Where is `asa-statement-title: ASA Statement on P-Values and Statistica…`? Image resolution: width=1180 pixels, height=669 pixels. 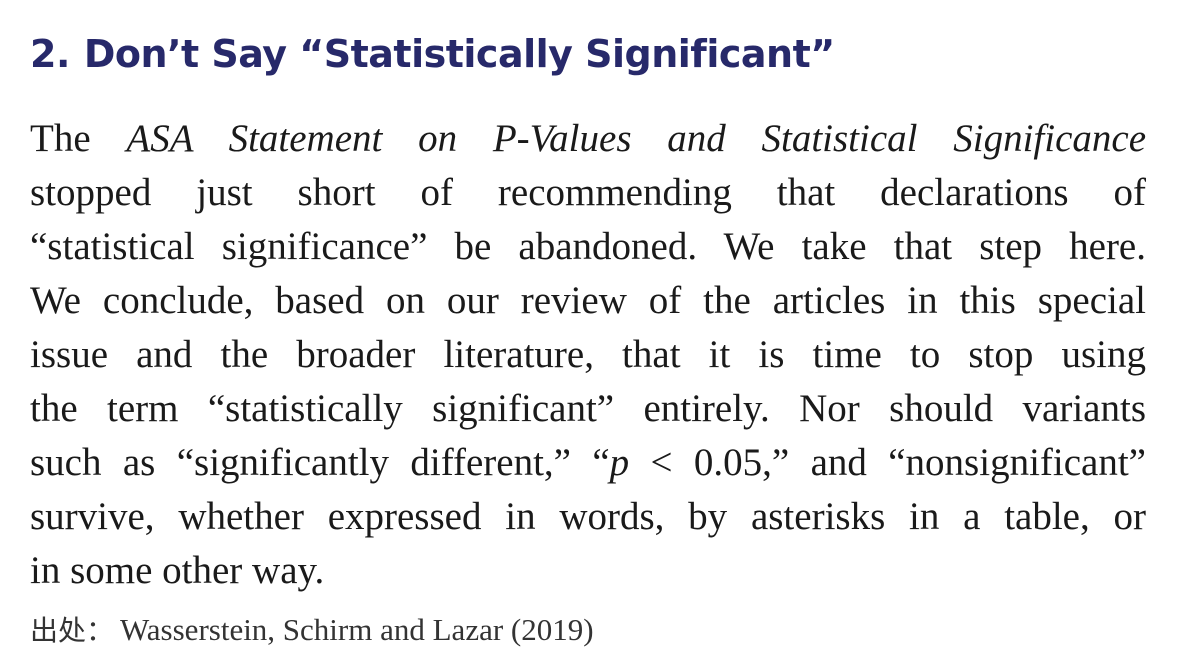 asa-statement-title: ASA Statement on P-Values and Statistica… is located at coordinates (636, 138).